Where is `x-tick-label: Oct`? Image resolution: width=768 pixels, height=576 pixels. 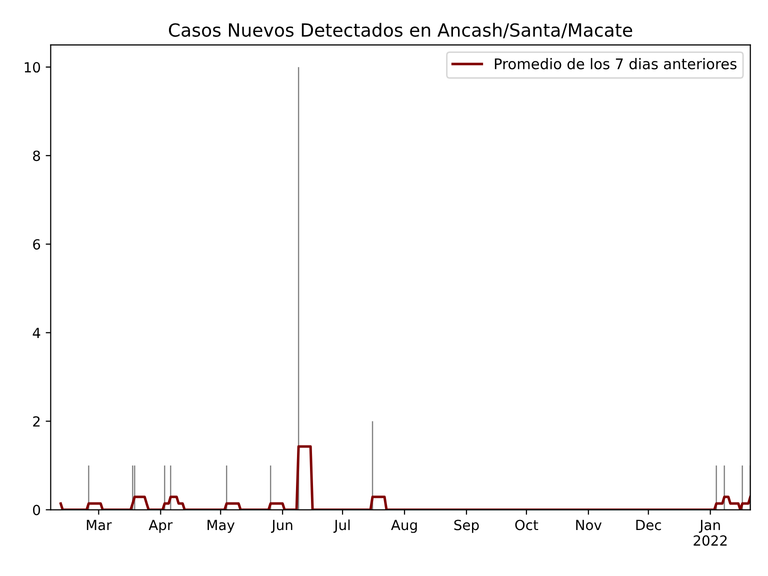
x-tick-label: Oct is located at coordinates (526, 525).